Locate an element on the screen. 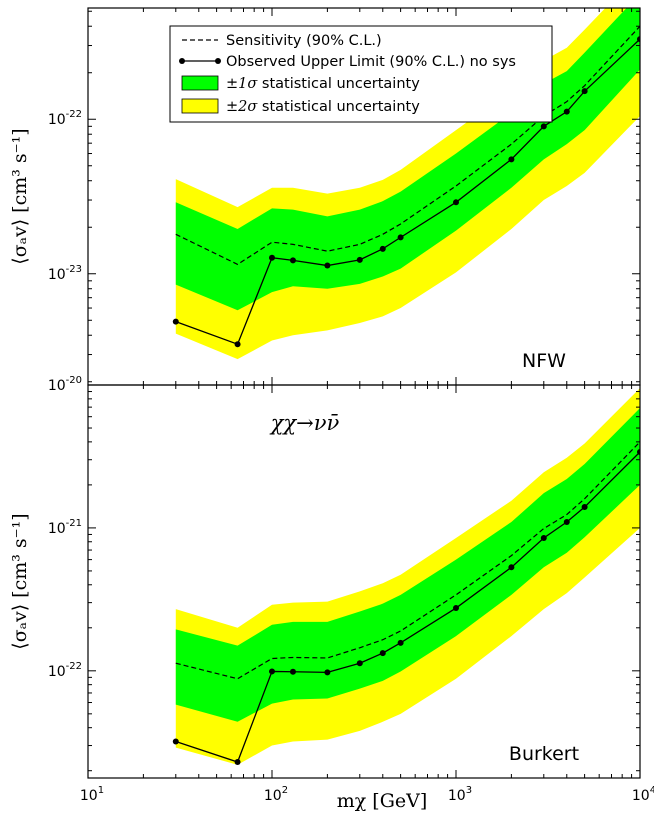 Image resolution: width=654 pixels, height=814 pixels. legend-box is located at coordinates (361, 74).